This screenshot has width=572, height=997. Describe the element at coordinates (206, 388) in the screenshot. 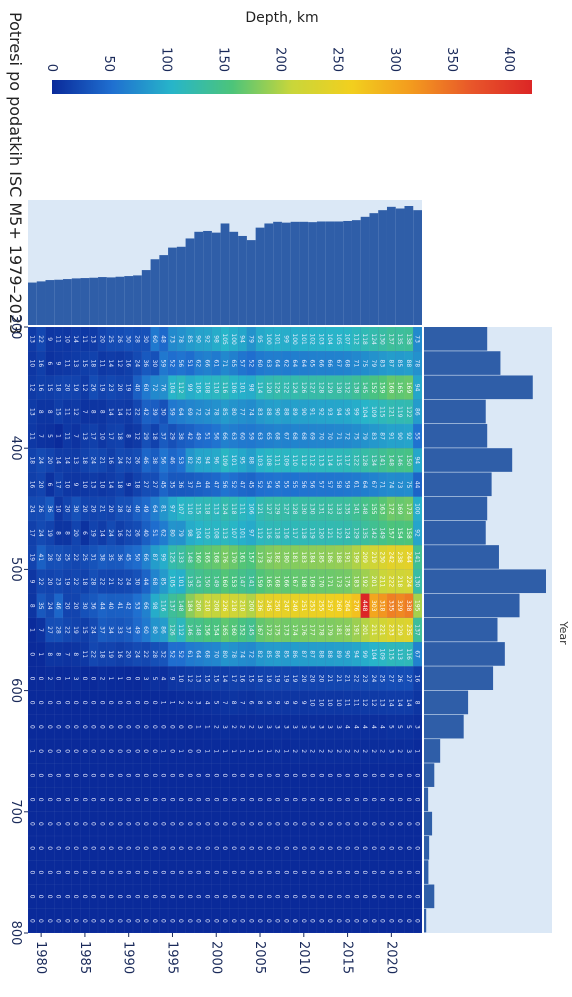

I see `heatmap-cell-label: 108` at that location.